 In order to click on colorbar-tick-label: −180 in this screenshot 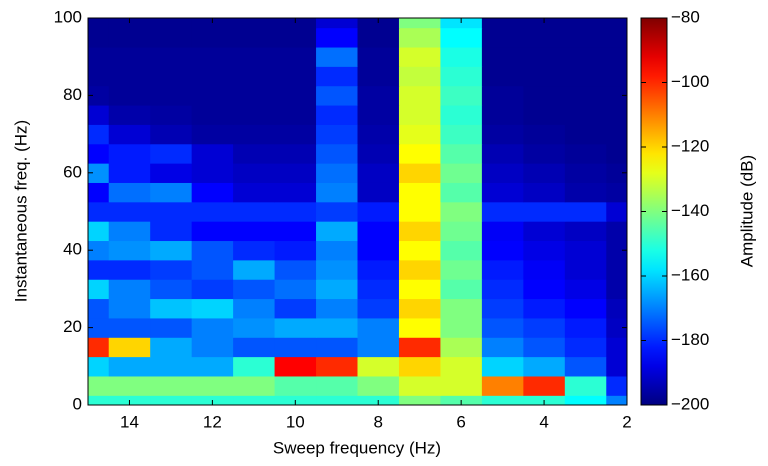, I will do `click(690, 339)`.